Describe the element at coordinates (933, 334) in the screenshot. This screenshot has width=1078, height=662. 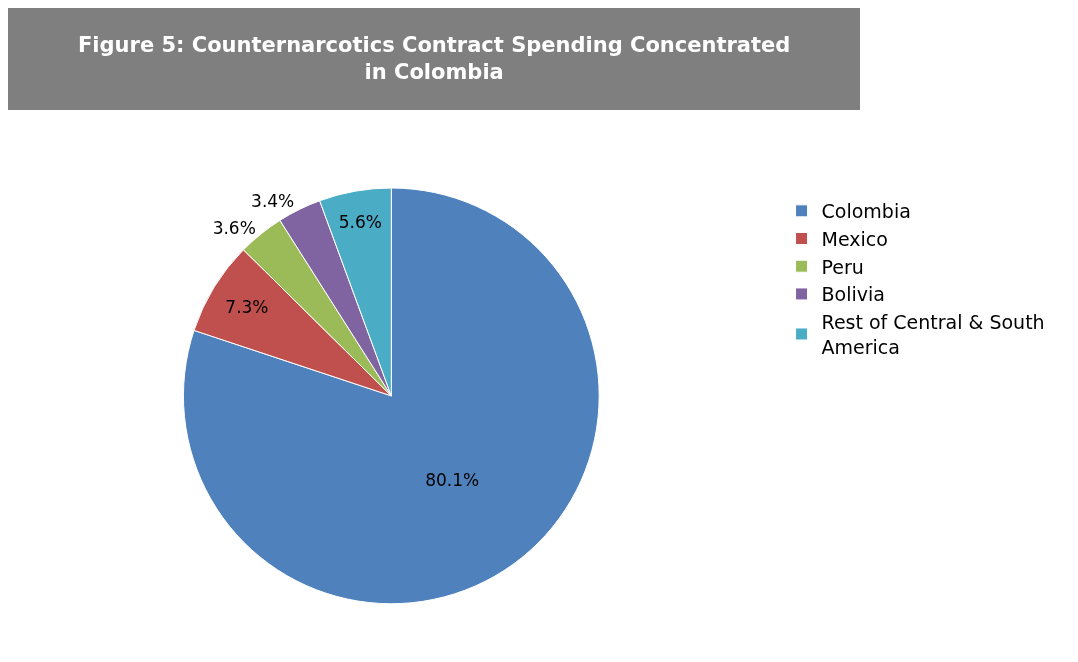
I see `legend-label: Rest of Central & South America` at that location.